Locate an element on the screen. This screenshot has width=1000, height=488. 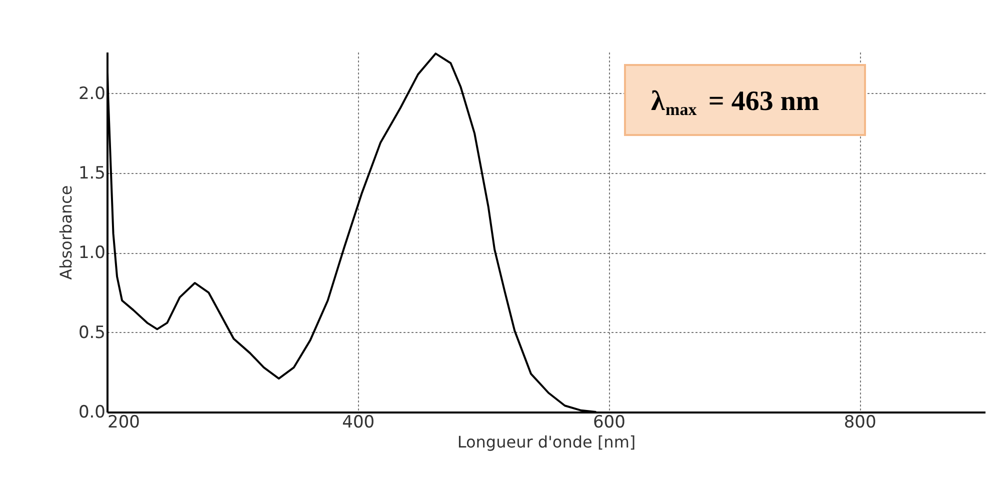
x-tick-label: 800 is located at coordinates (860, 422).